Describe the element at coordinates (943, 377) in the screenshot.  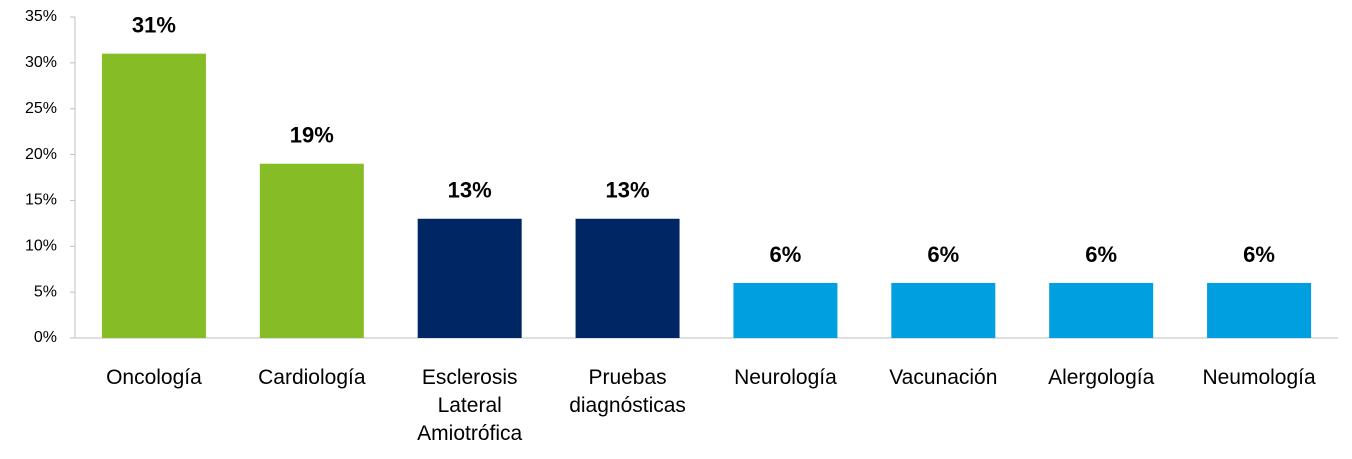
I see `x-tick-label: Vacunación` at that location.